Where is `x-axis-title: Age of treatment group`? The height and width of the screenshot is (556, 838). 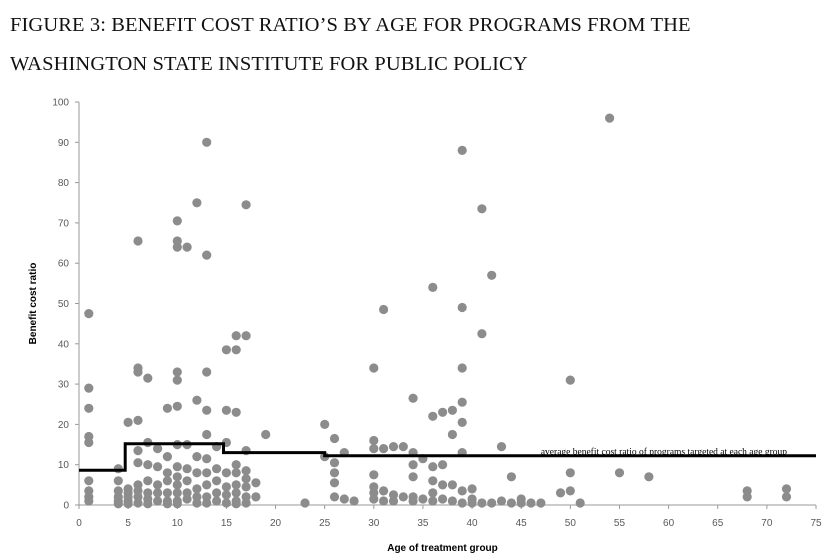 x-axis-title: Age of treatment group is located at coordinates (442, 548).